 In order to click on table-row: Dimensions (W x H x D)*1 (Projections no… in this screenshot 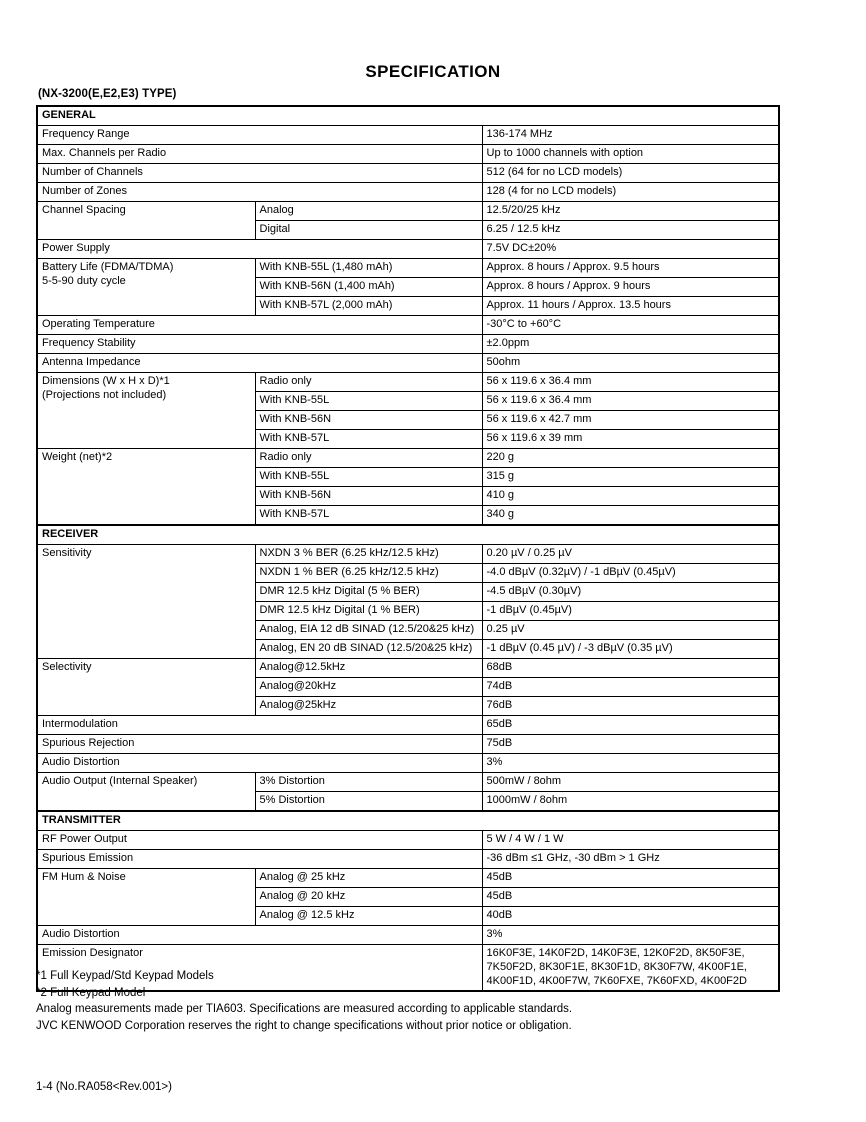, I will do `click(408, 410)`.